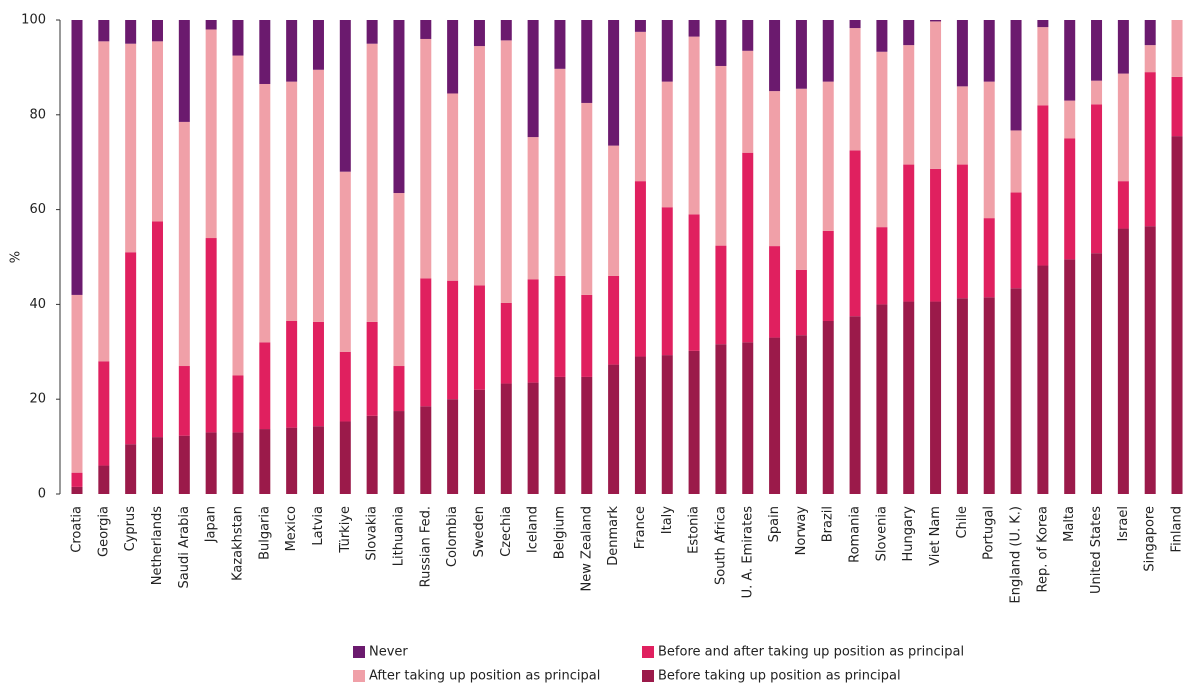 This screenshot has width=1190, height=686. What do you see at coordinates (388, 652) in the screenshot?
I see `legend-label: Never` at bounding box center [388, 652].